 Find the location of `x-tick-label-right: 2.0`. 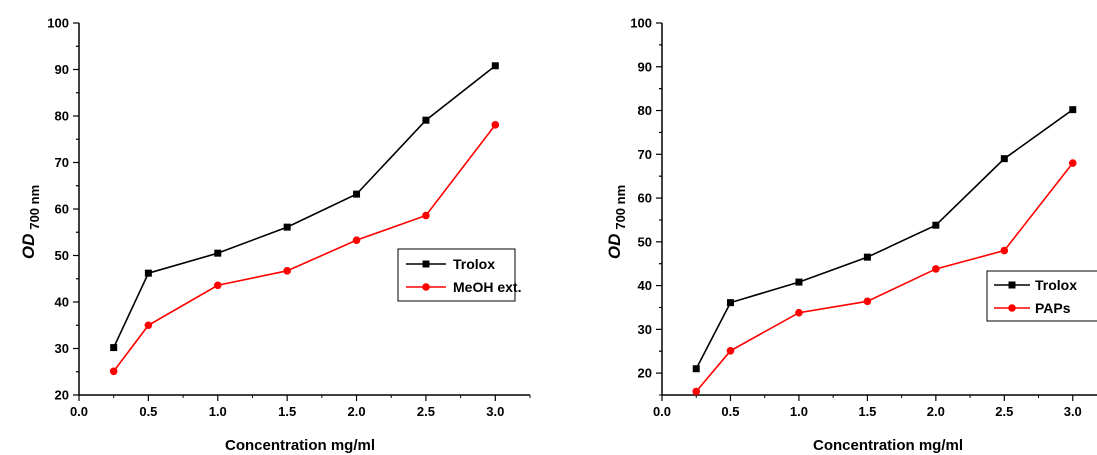

x-tick-label-right: 2.0 is located at coordinates (936, 411).